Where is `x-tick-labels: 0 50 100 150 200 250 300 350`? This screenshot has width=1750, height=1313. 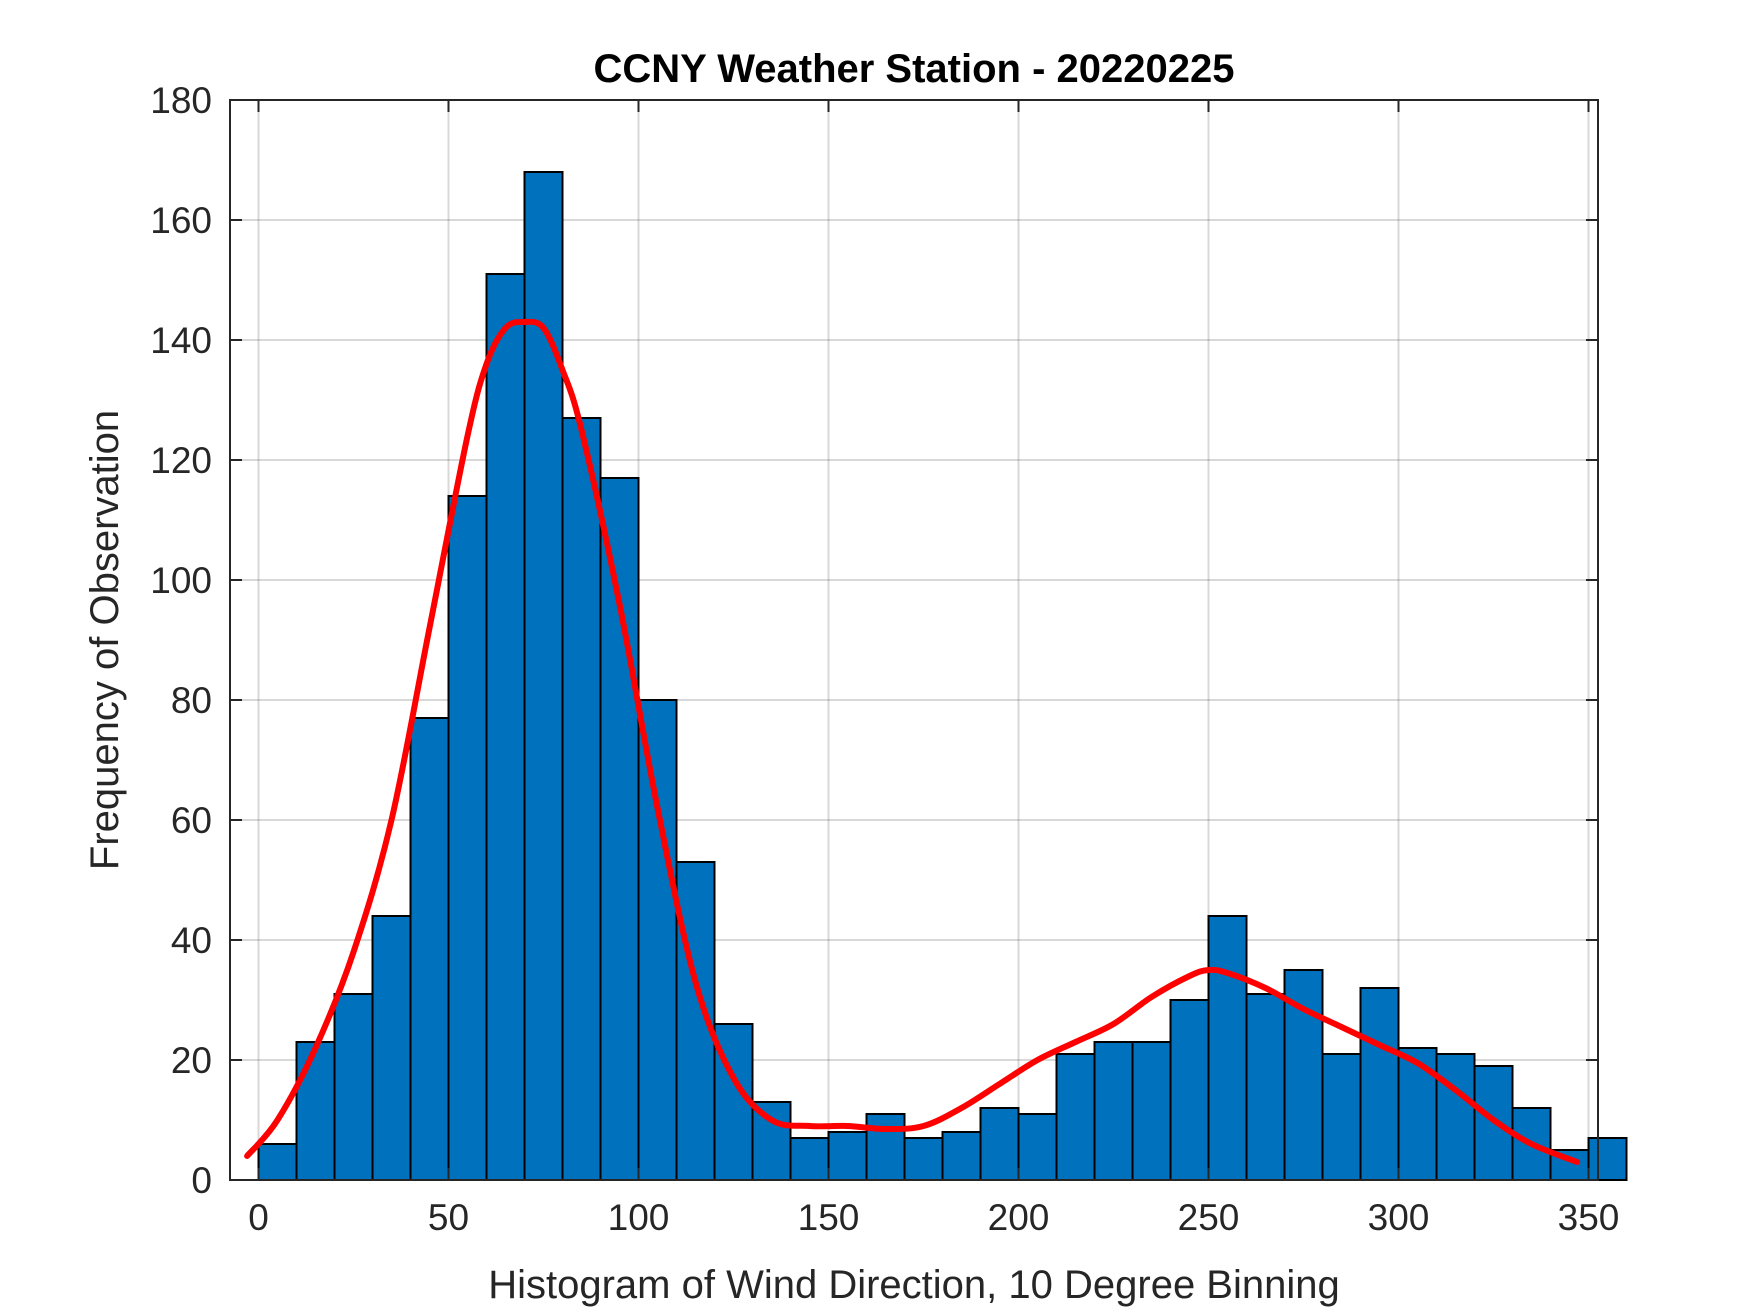 x-tick-labels: 0 50 100 150 200 250 300 350 is located at coordinates (933, 1217).